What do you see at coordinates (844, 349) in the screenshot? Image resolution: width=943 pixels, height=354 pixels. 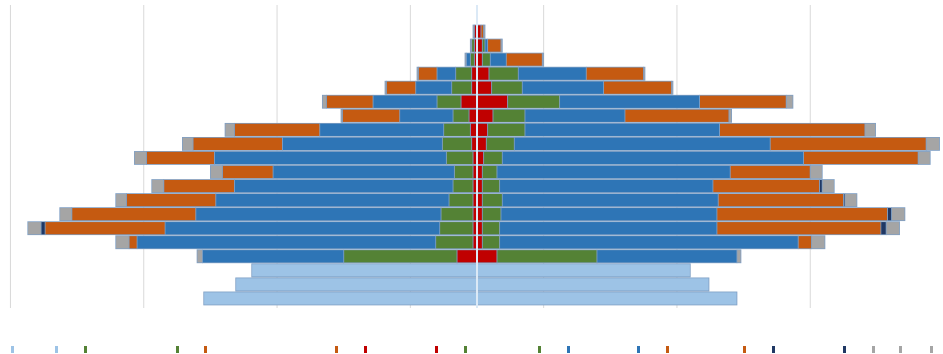 I see `legend-marker-navy` at bounding box center [844, 349].